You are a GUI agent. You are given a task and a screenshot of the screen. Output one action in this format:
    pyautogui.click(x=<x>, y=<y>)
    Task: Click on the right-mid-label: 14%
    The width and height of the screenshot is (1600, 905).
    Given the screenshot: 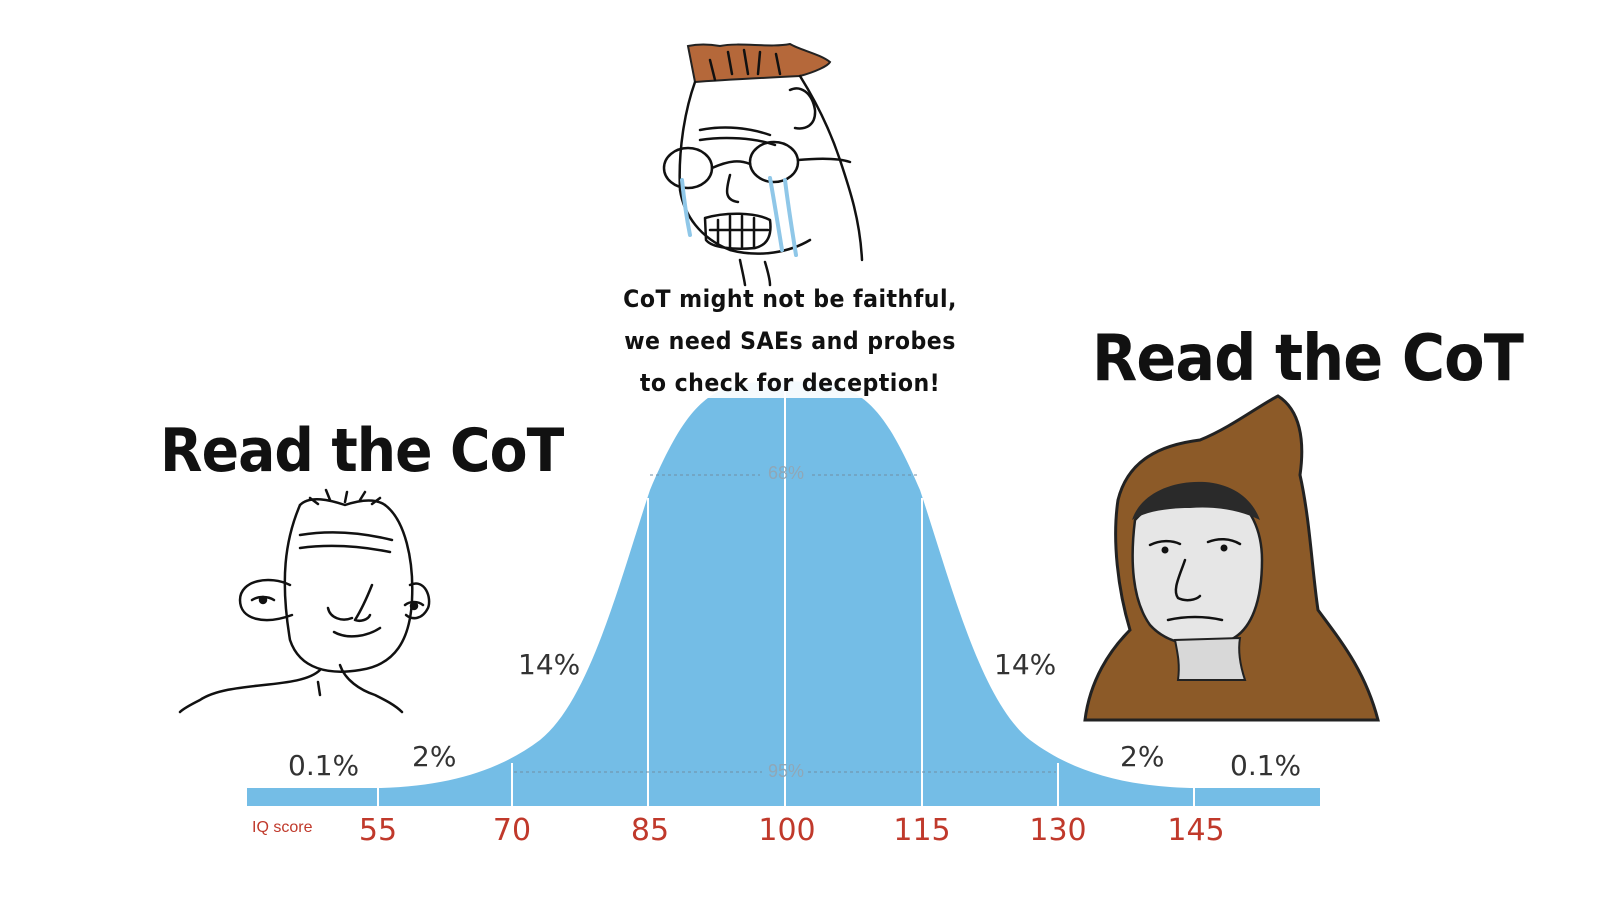 What is the action you would take?
    pyautogui.click(x=1025, y=664)
    